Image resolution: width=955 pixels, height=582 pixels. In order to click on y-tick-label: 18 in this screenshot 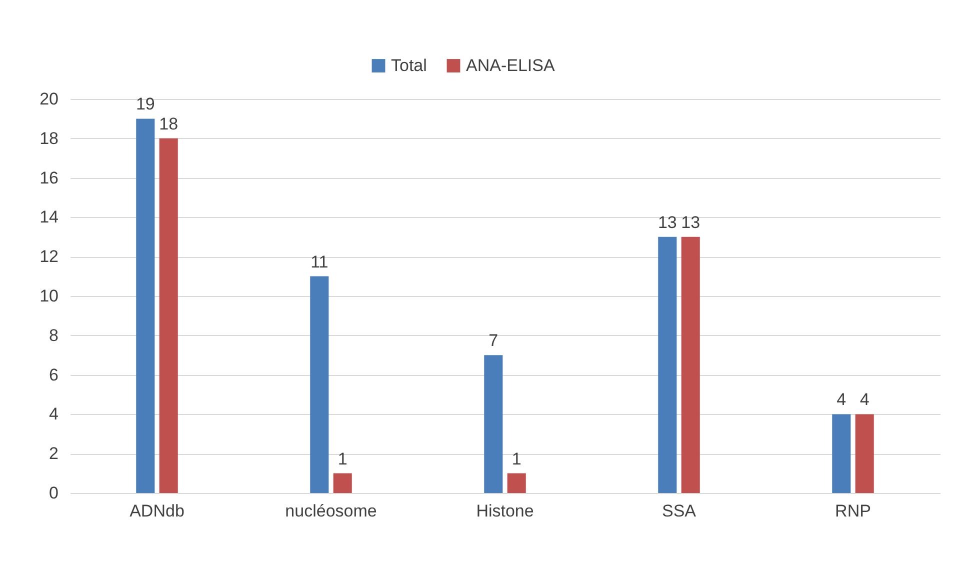, I will do `click(49, 138)`.